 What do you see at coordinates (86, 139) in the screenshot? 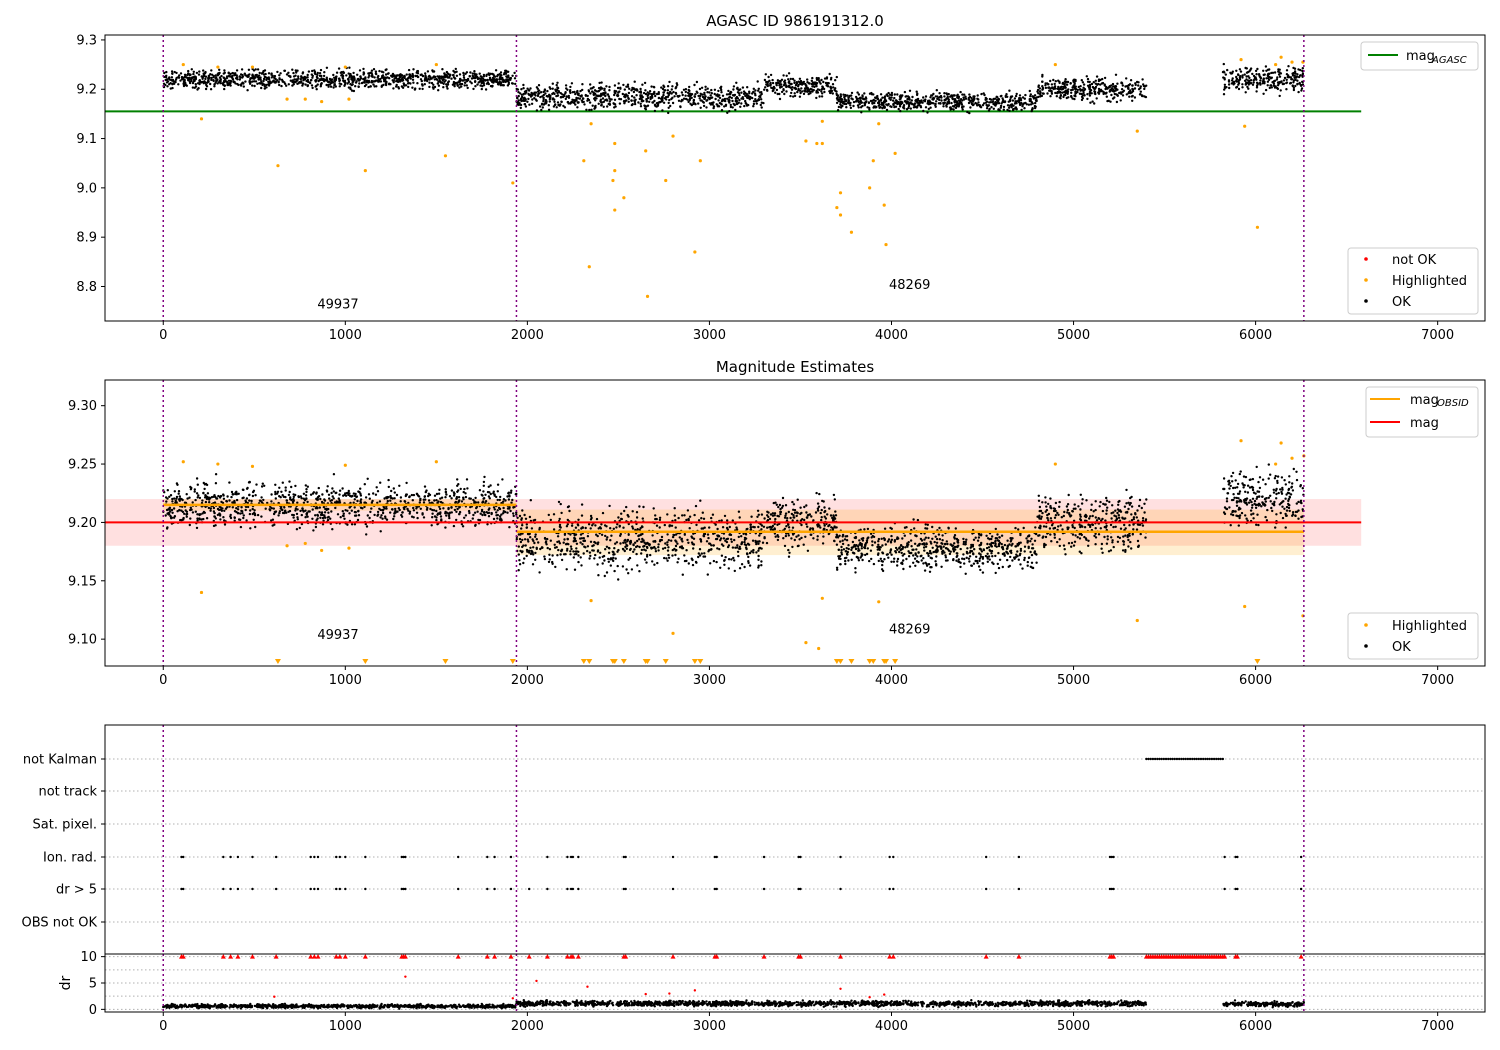
I see `agasc-ytick-label: 9.1` at bounding box center [86, 139].